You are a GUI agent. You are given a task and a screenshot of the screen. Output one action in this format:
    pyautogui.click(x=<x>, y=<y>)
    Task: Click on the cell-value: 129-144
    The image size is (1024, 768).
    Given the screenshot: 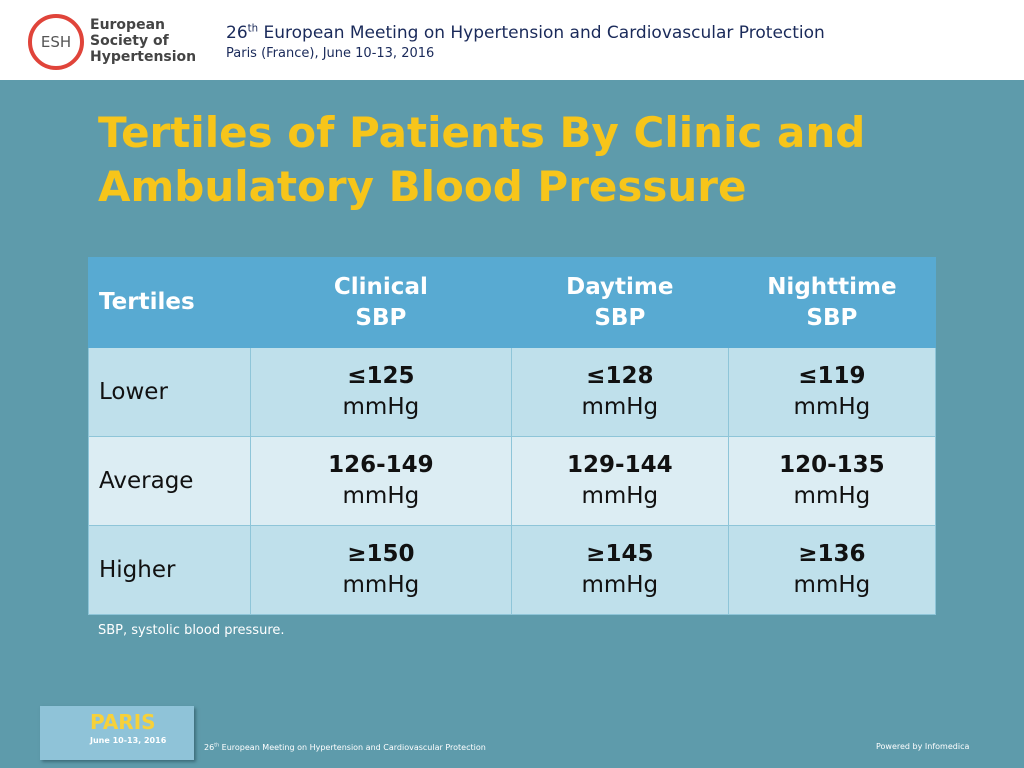 What is the action you would take?
    pyautogui.click(x=620, y=465)
    